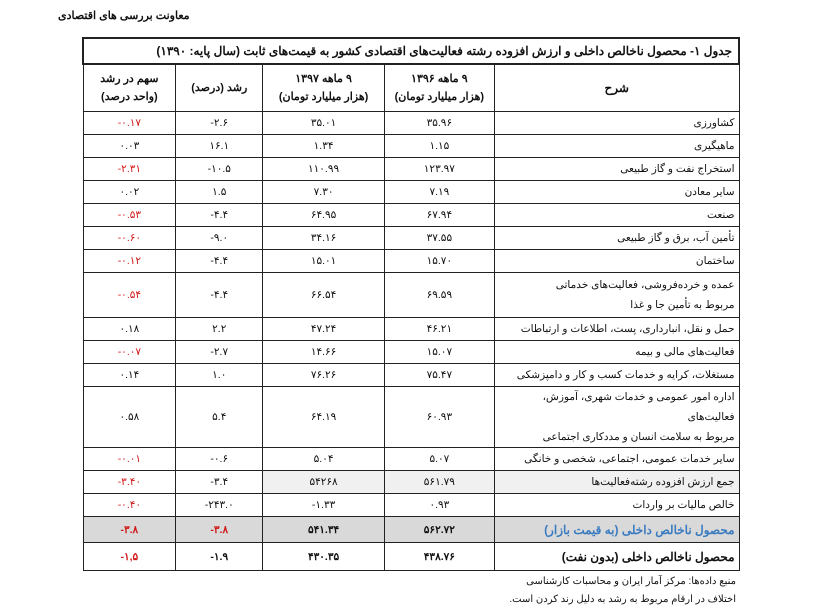 Image resolution: width=813 pixels, height=607 pixels. What do you see at coordinates (323, 261) in the screenshot?
I see `value-1397: ۱۵.۰۱` at bounding box center [323, 261].